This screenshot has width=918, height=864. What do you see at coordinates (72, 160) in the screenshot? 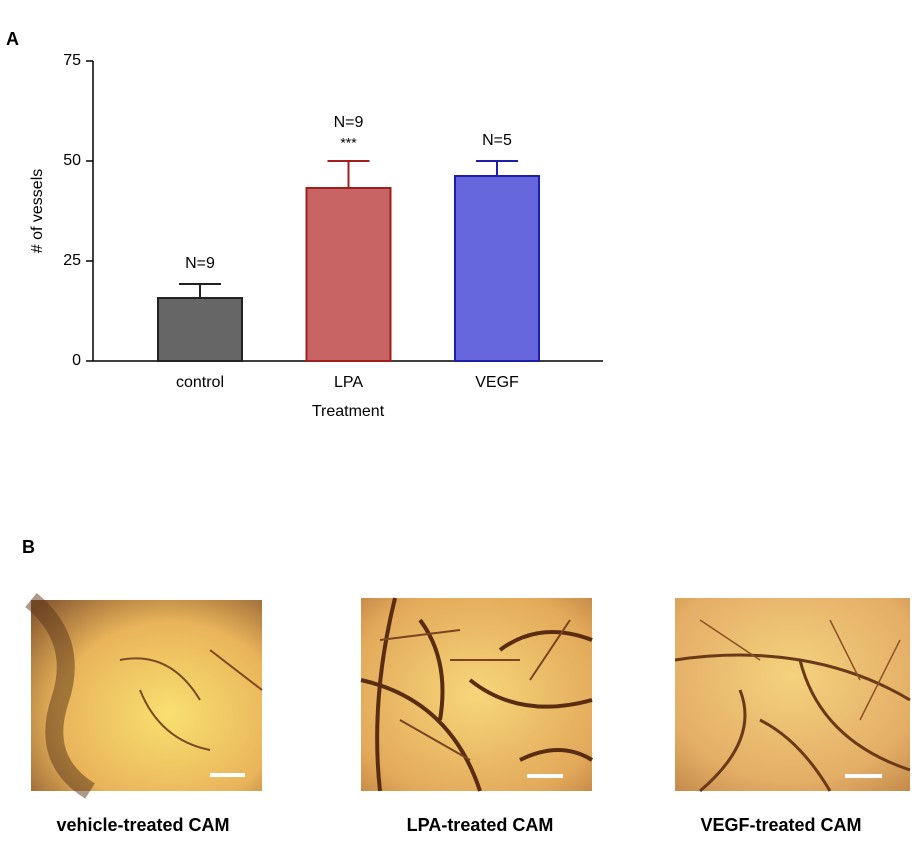
I see `y-tick-label: 50` at bounding box center [72, 160].